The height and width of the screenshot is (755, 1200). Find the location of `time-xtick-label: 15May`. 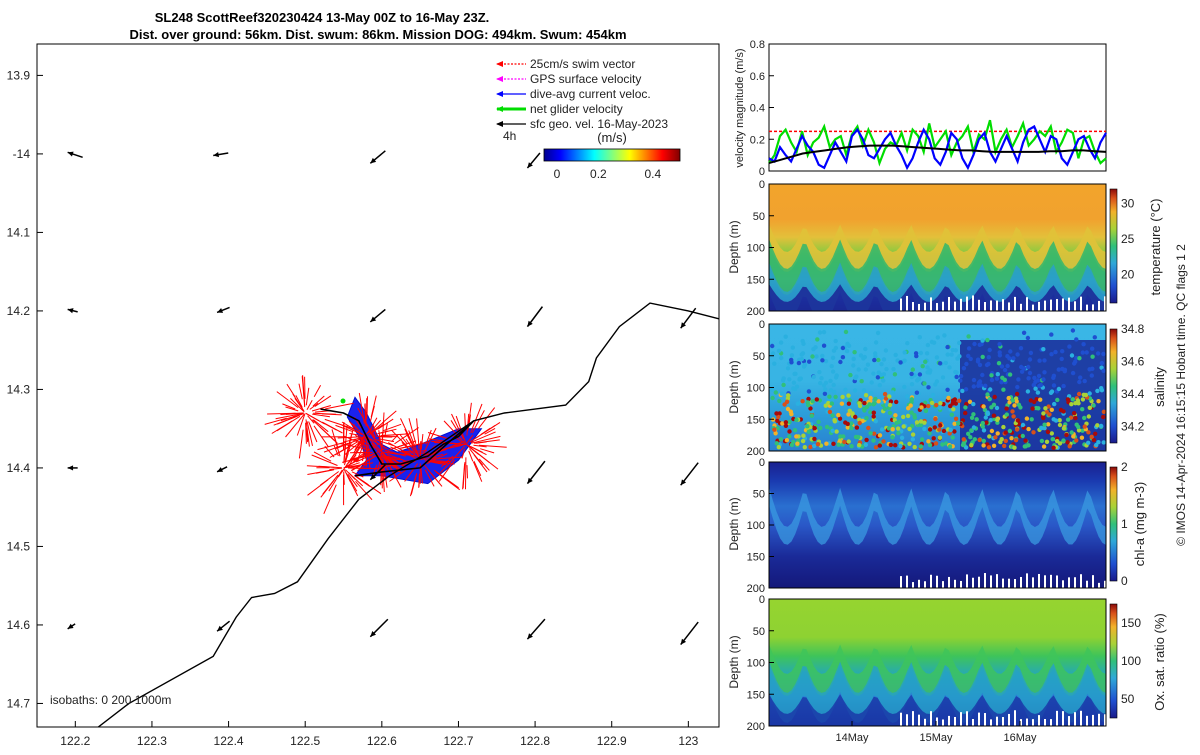

time-xtick-label: 15May is located at coordinates (936, 738).